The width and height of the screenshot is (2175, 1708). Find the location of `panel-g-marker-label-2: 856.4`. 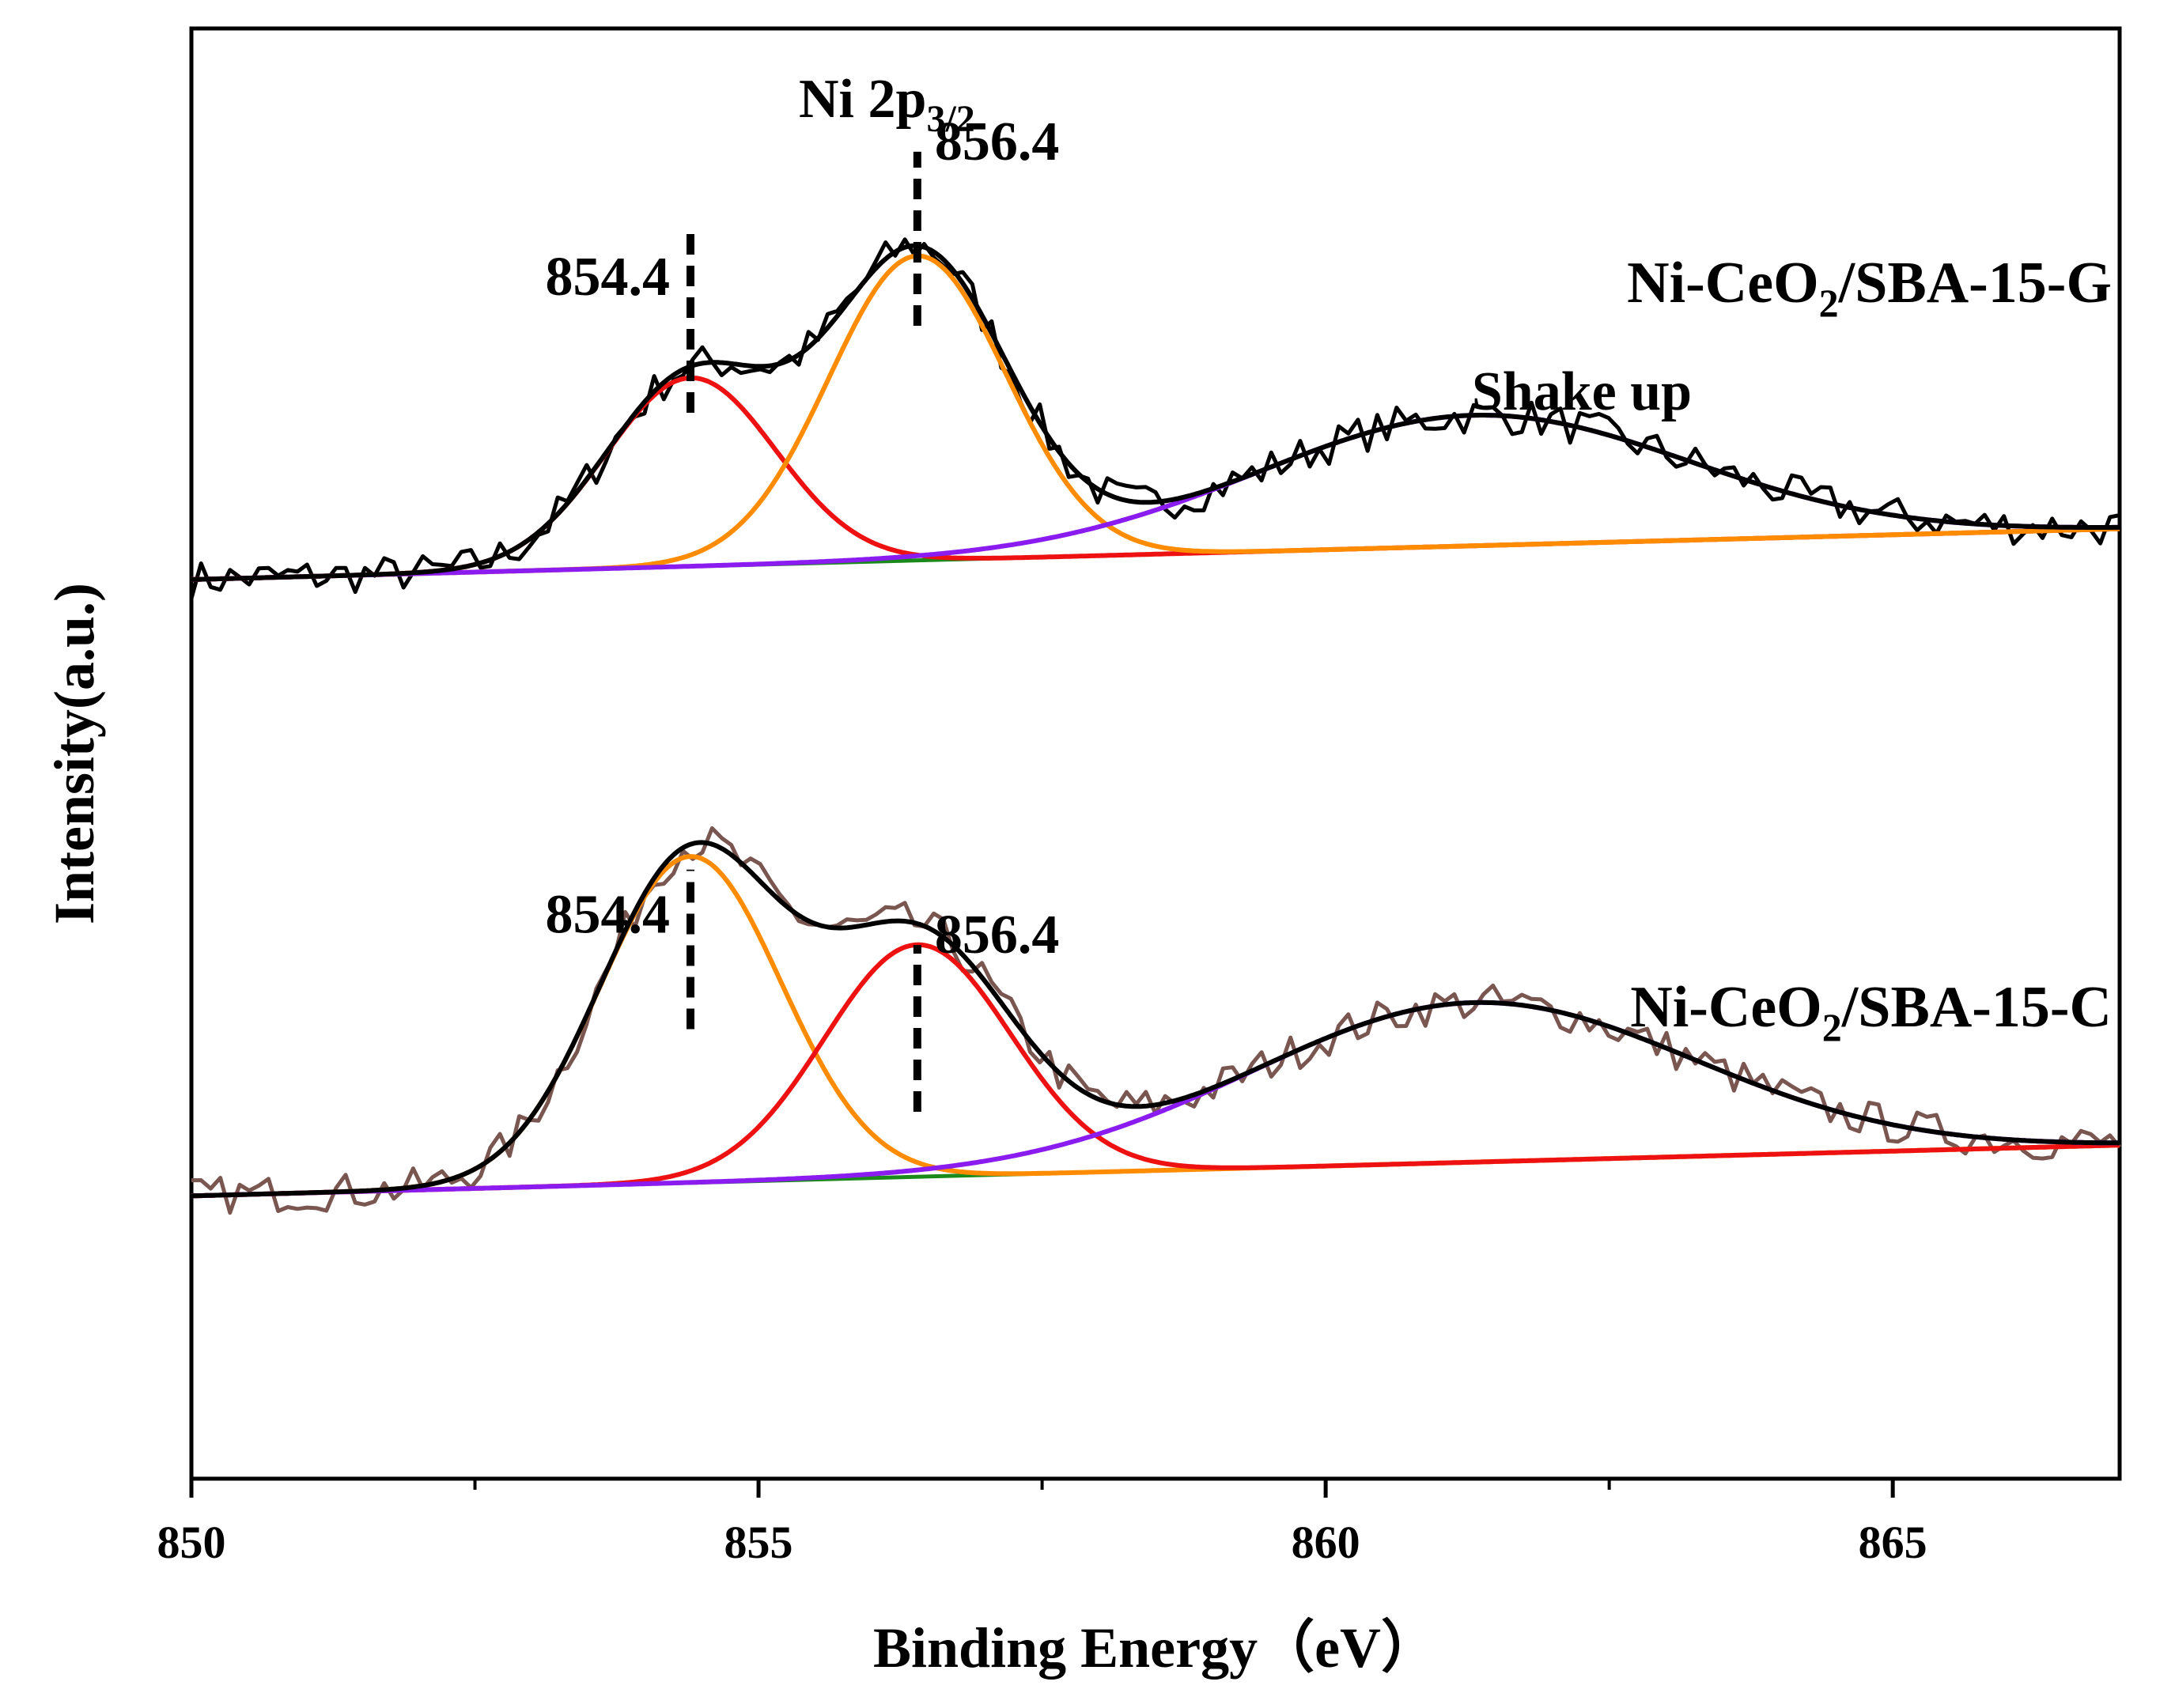

panel-g-marker-label-2: 856.4 is located at coordinates (997, 142).